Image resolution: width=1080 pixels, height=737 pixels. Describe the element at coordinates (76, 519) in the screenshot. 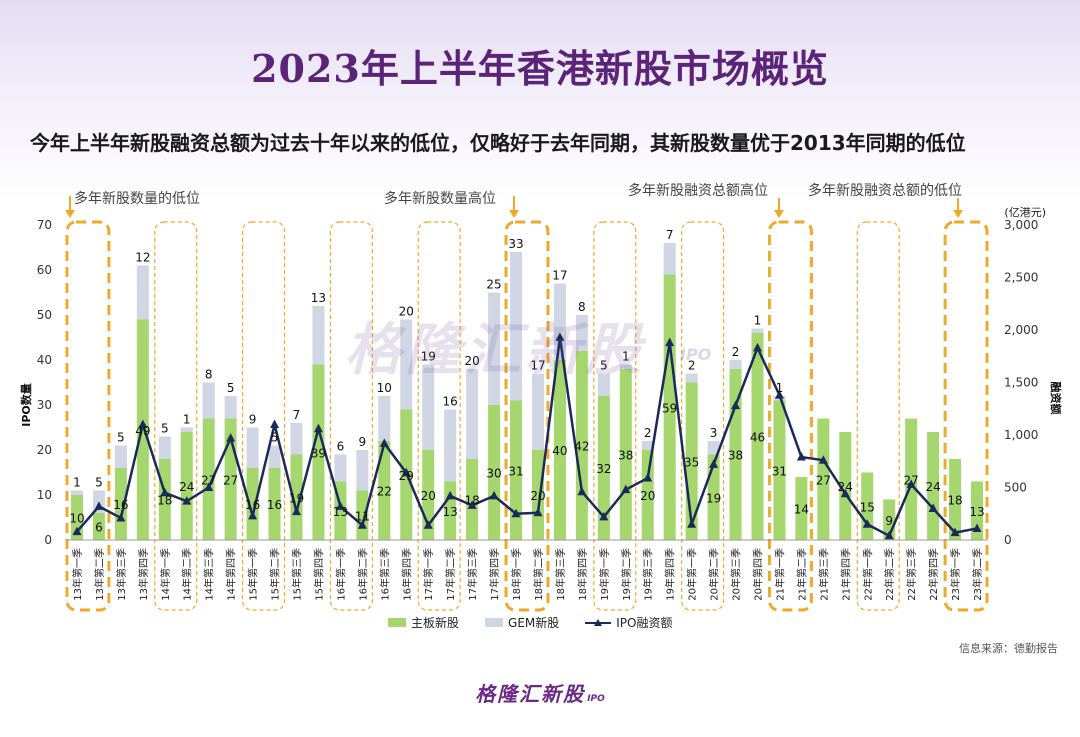

I see `label-main: 10` at that location.